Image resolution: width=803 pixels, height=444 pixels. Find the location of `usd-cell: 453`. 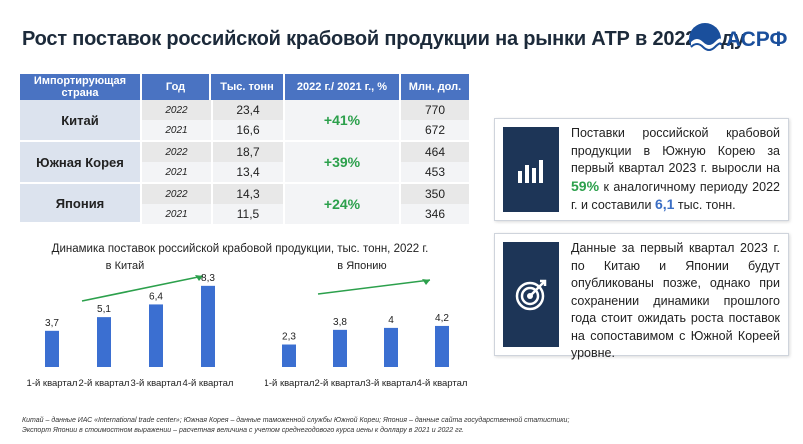

usd-cell: 453 is located at coordinates (435, 173).